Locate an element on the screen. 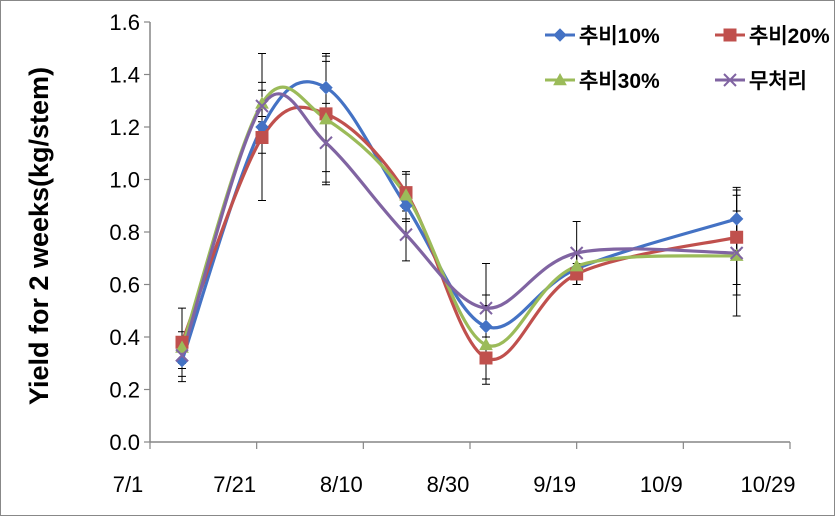 This screenshot has width=835, height=521. y-tick-label: 1.0 is located at coordinates (124, 180).